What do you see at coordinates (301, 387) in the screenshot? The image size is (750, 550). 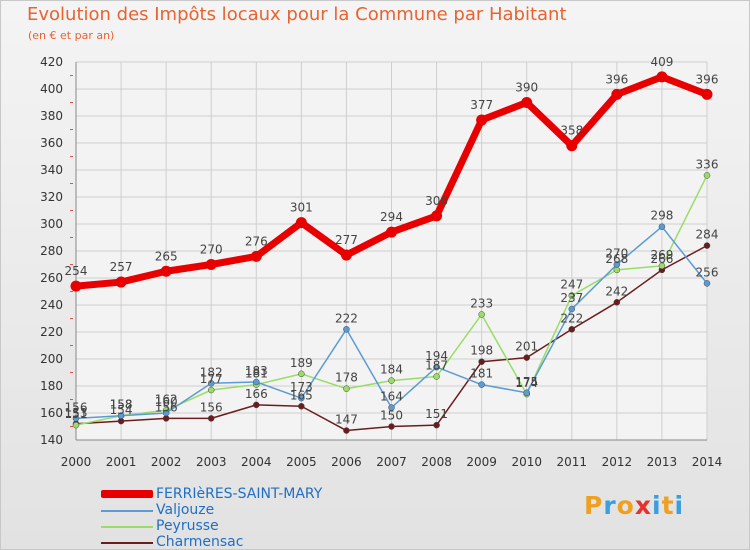 I see `data-label-1: 173` at bounding box center [301, 387].